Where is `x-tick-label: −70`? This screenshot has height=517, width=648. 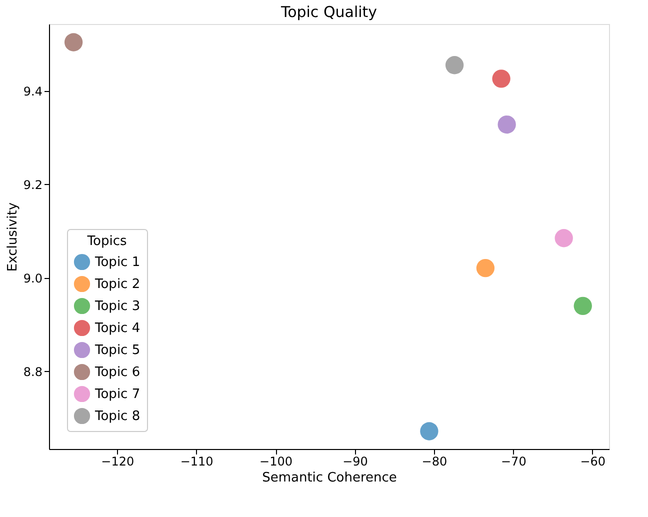
x-tick-label: −70 is located at coordinates (513, 461).